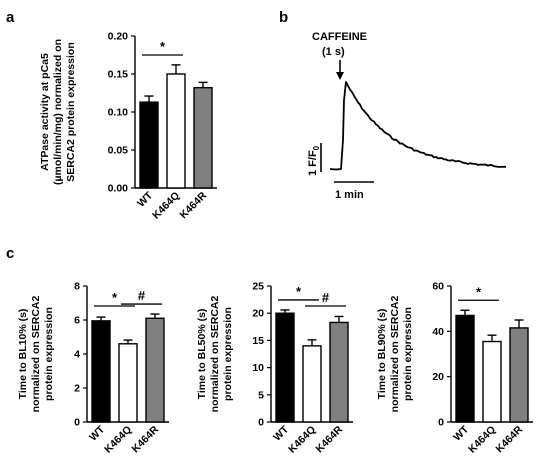 Image resolution: width=550 pixels, height=472 pixels. I want to click on y-axis-label-line: (µmol/min/mg) normalized on, so click(58, 112).